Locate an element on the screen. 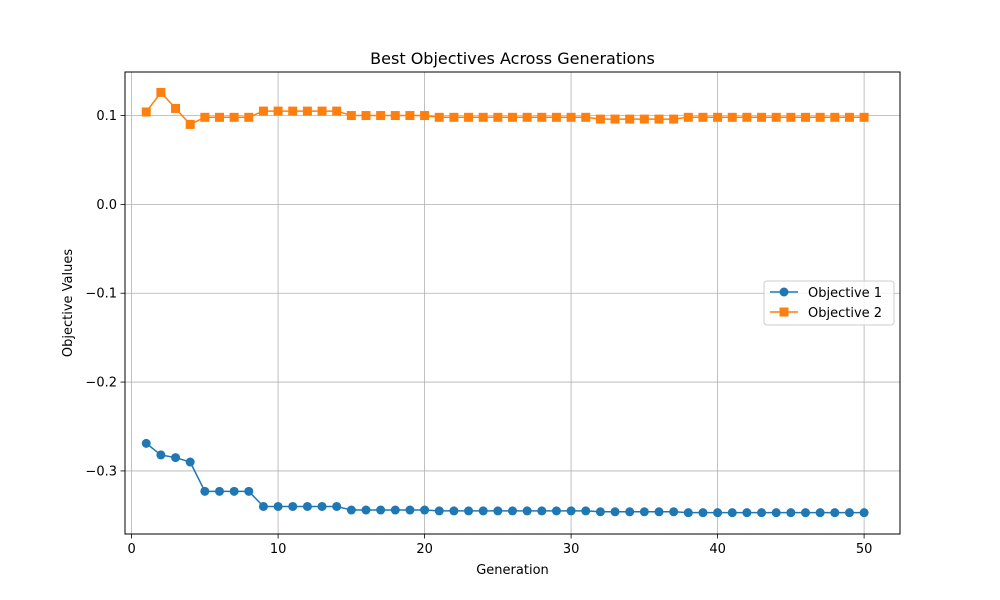  x-tick-label: 20 is located at coordinates (424, 549).